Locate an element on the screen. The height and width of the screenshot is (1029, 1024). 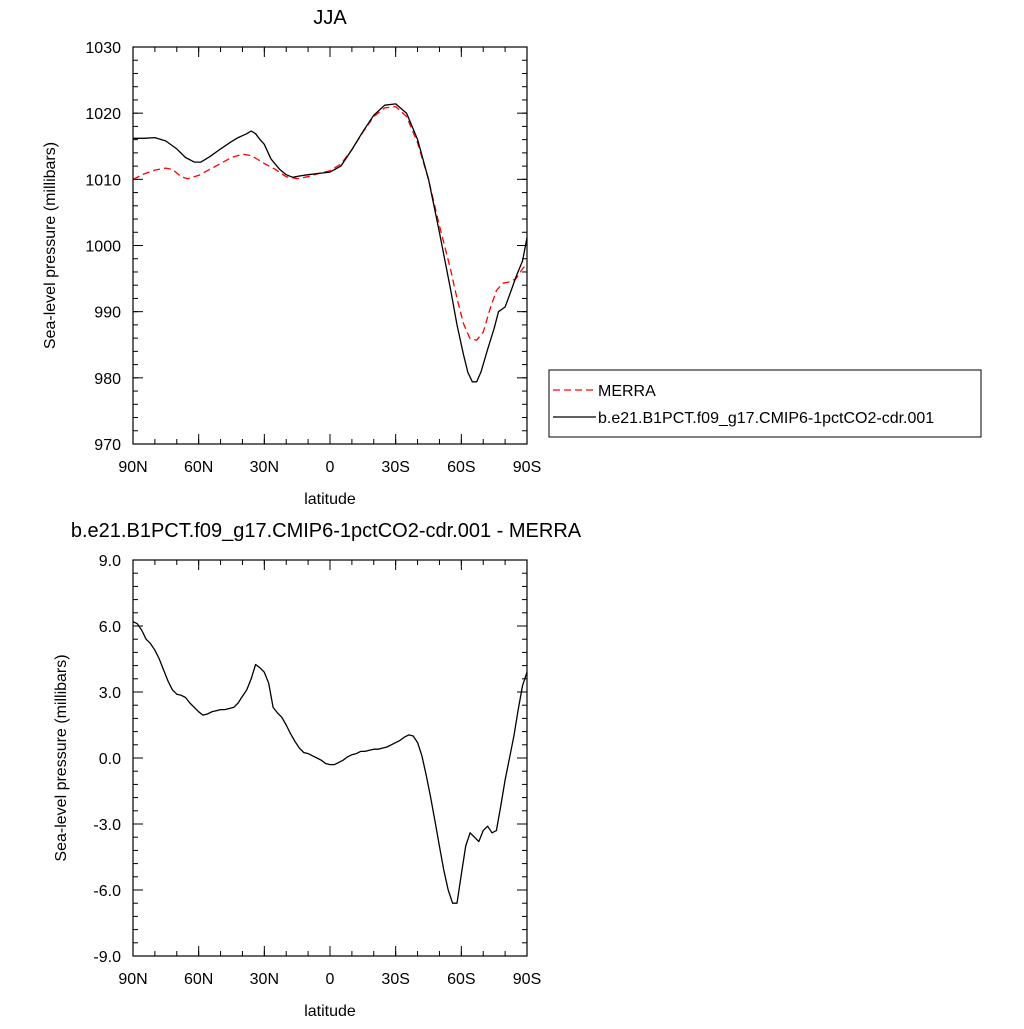
y-tick-label: 0.0 is located at coordinates (110, 759).